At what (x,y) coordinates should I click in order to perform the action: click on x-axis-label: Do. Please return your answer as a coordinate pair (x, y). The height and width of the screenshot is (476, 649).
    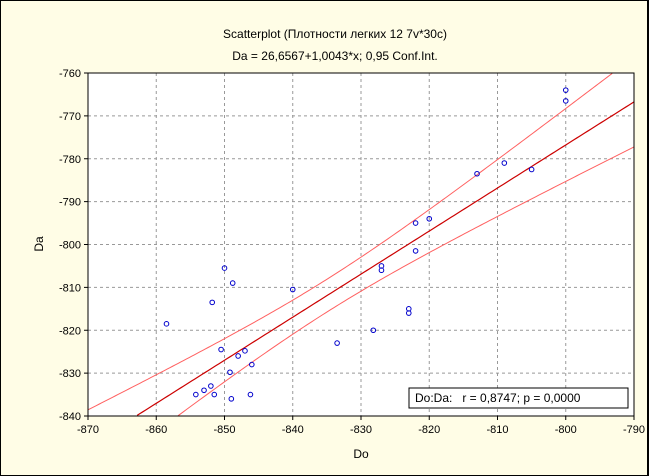
    Looking at the image, I should click on (361, 454).